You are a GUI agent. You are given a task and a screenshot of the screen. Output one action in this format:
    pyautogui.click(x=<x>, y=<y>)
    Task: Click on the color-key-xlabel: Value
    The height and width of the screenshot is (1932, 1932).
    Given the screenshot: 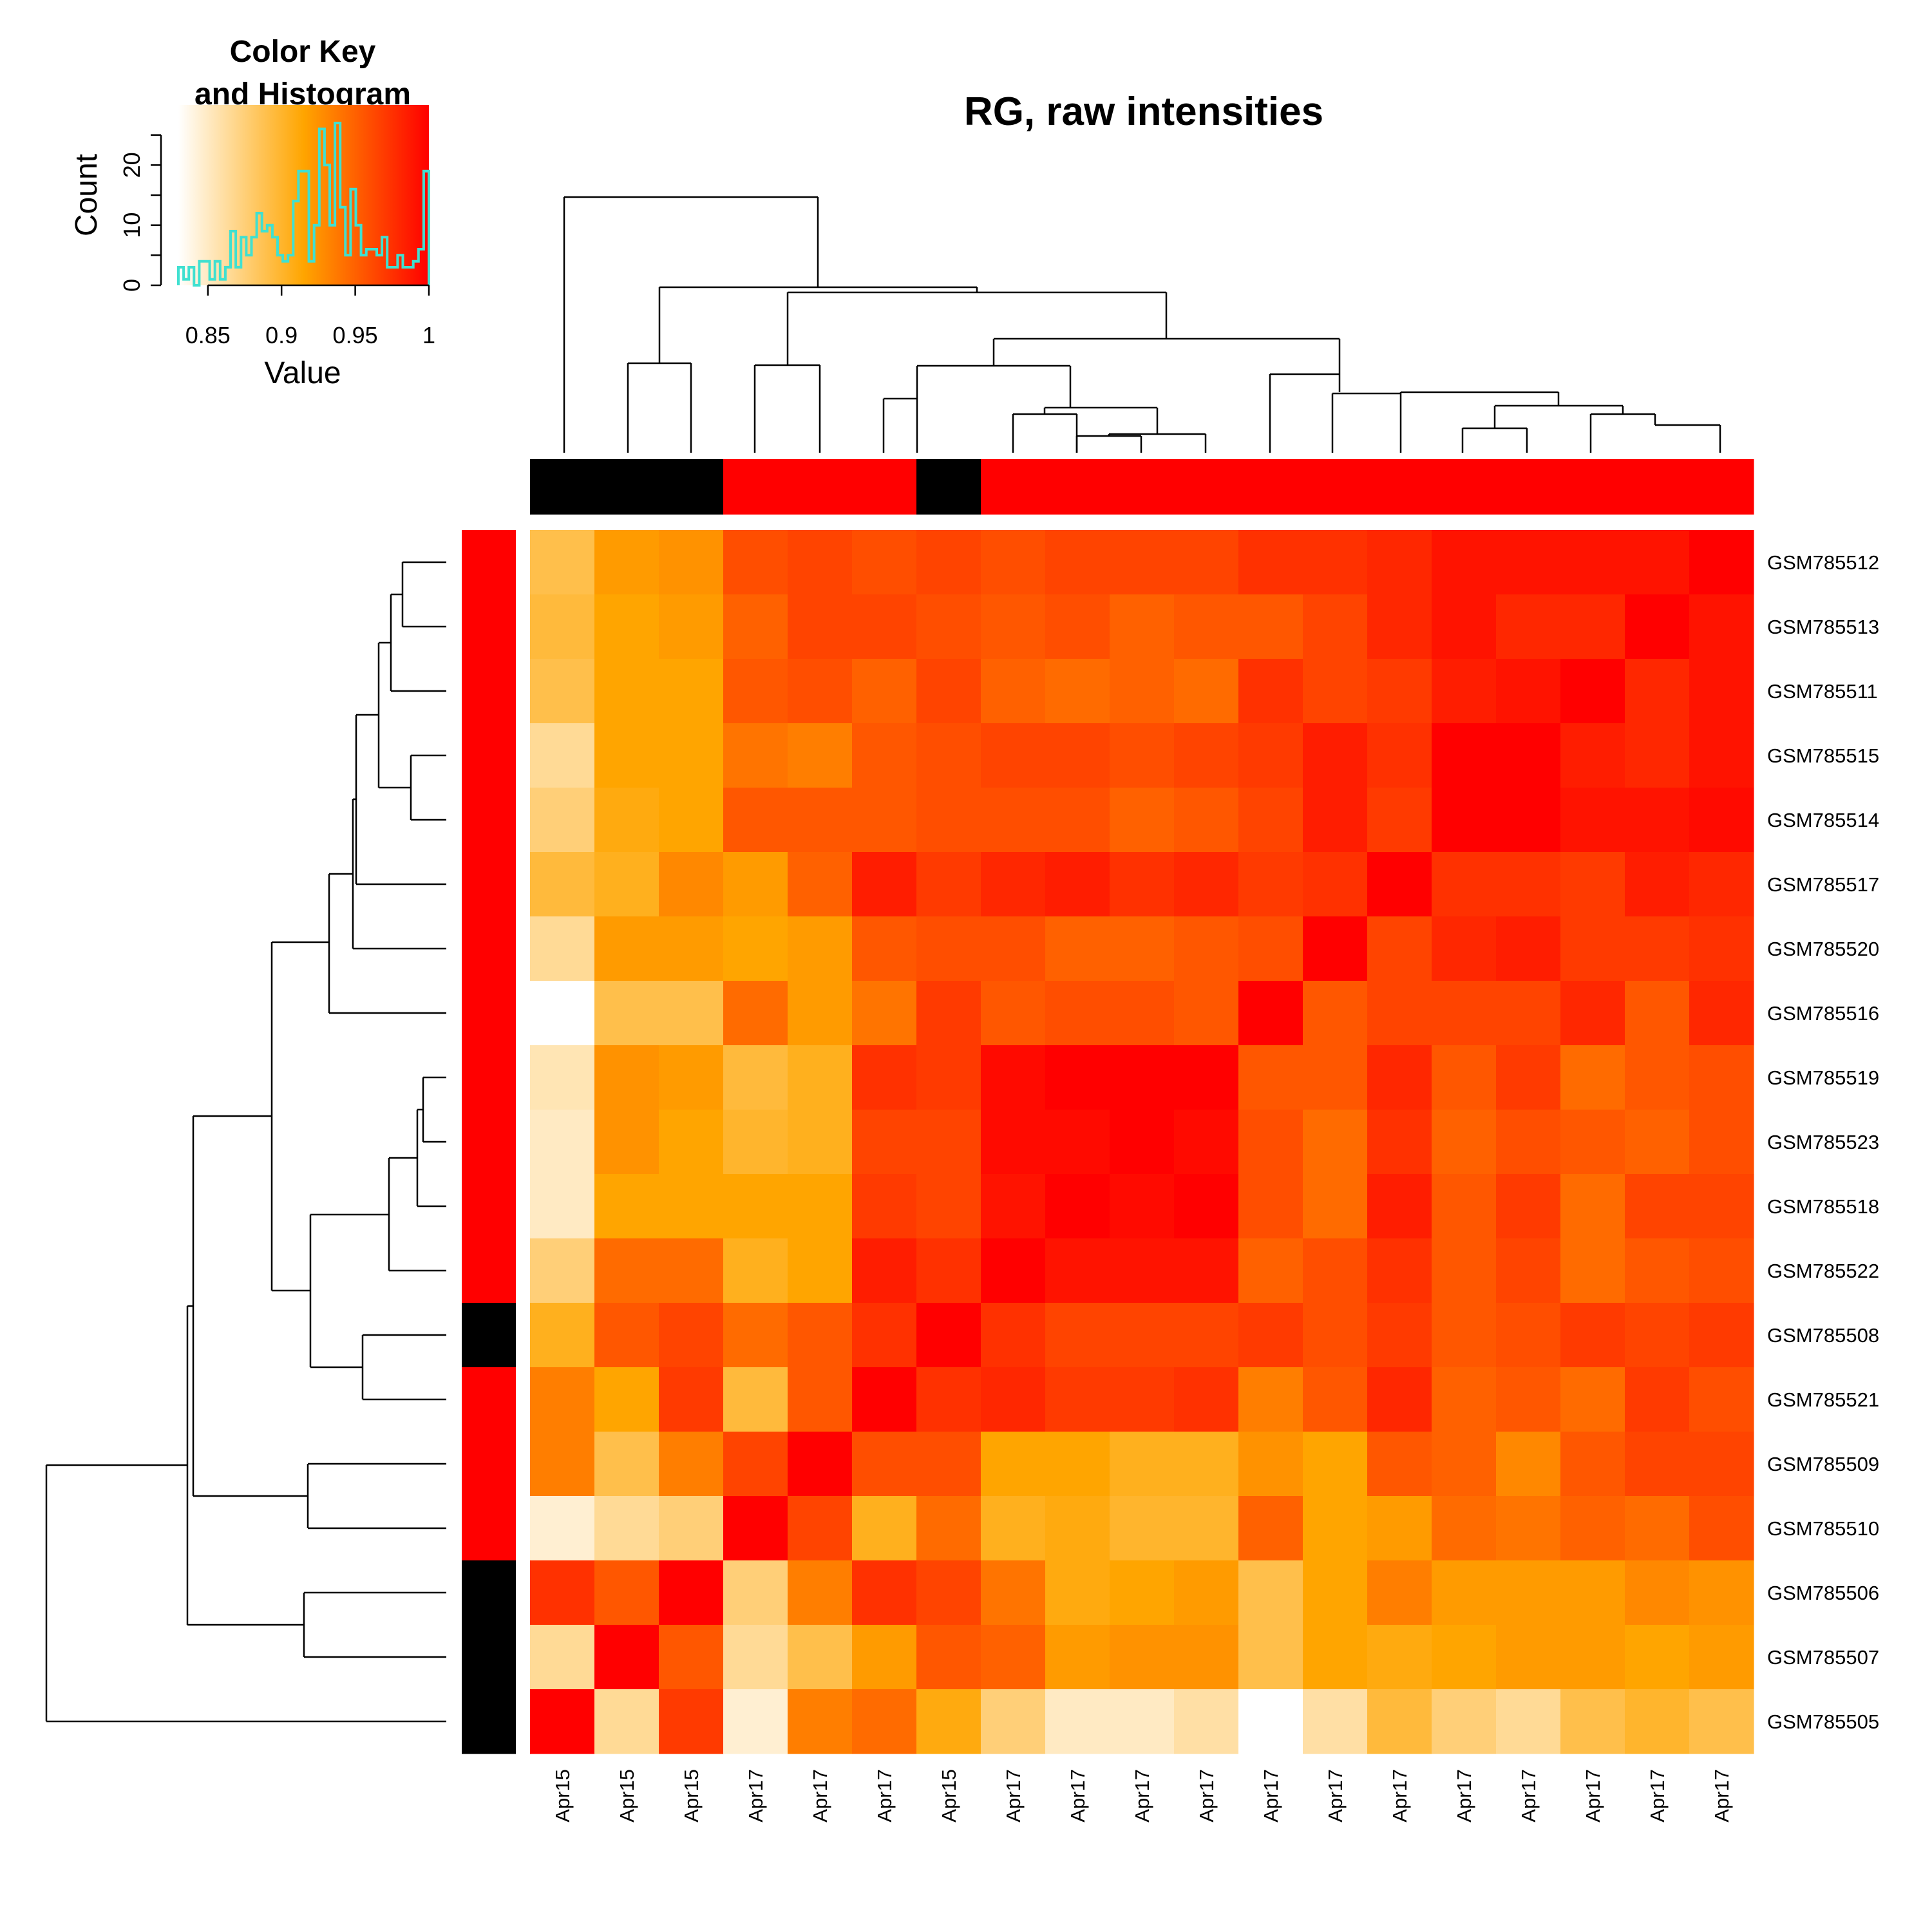 What is the action you would take?
    pyautogui.click(x=302, y=373)
    